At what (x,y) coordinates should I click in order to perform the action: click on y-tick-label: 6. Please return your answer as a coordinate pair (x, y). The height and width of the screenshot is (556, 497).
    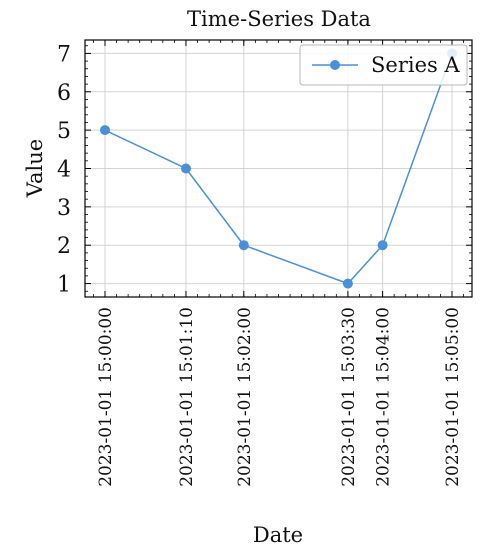
    Looking at the image, I should click on (64, 93).